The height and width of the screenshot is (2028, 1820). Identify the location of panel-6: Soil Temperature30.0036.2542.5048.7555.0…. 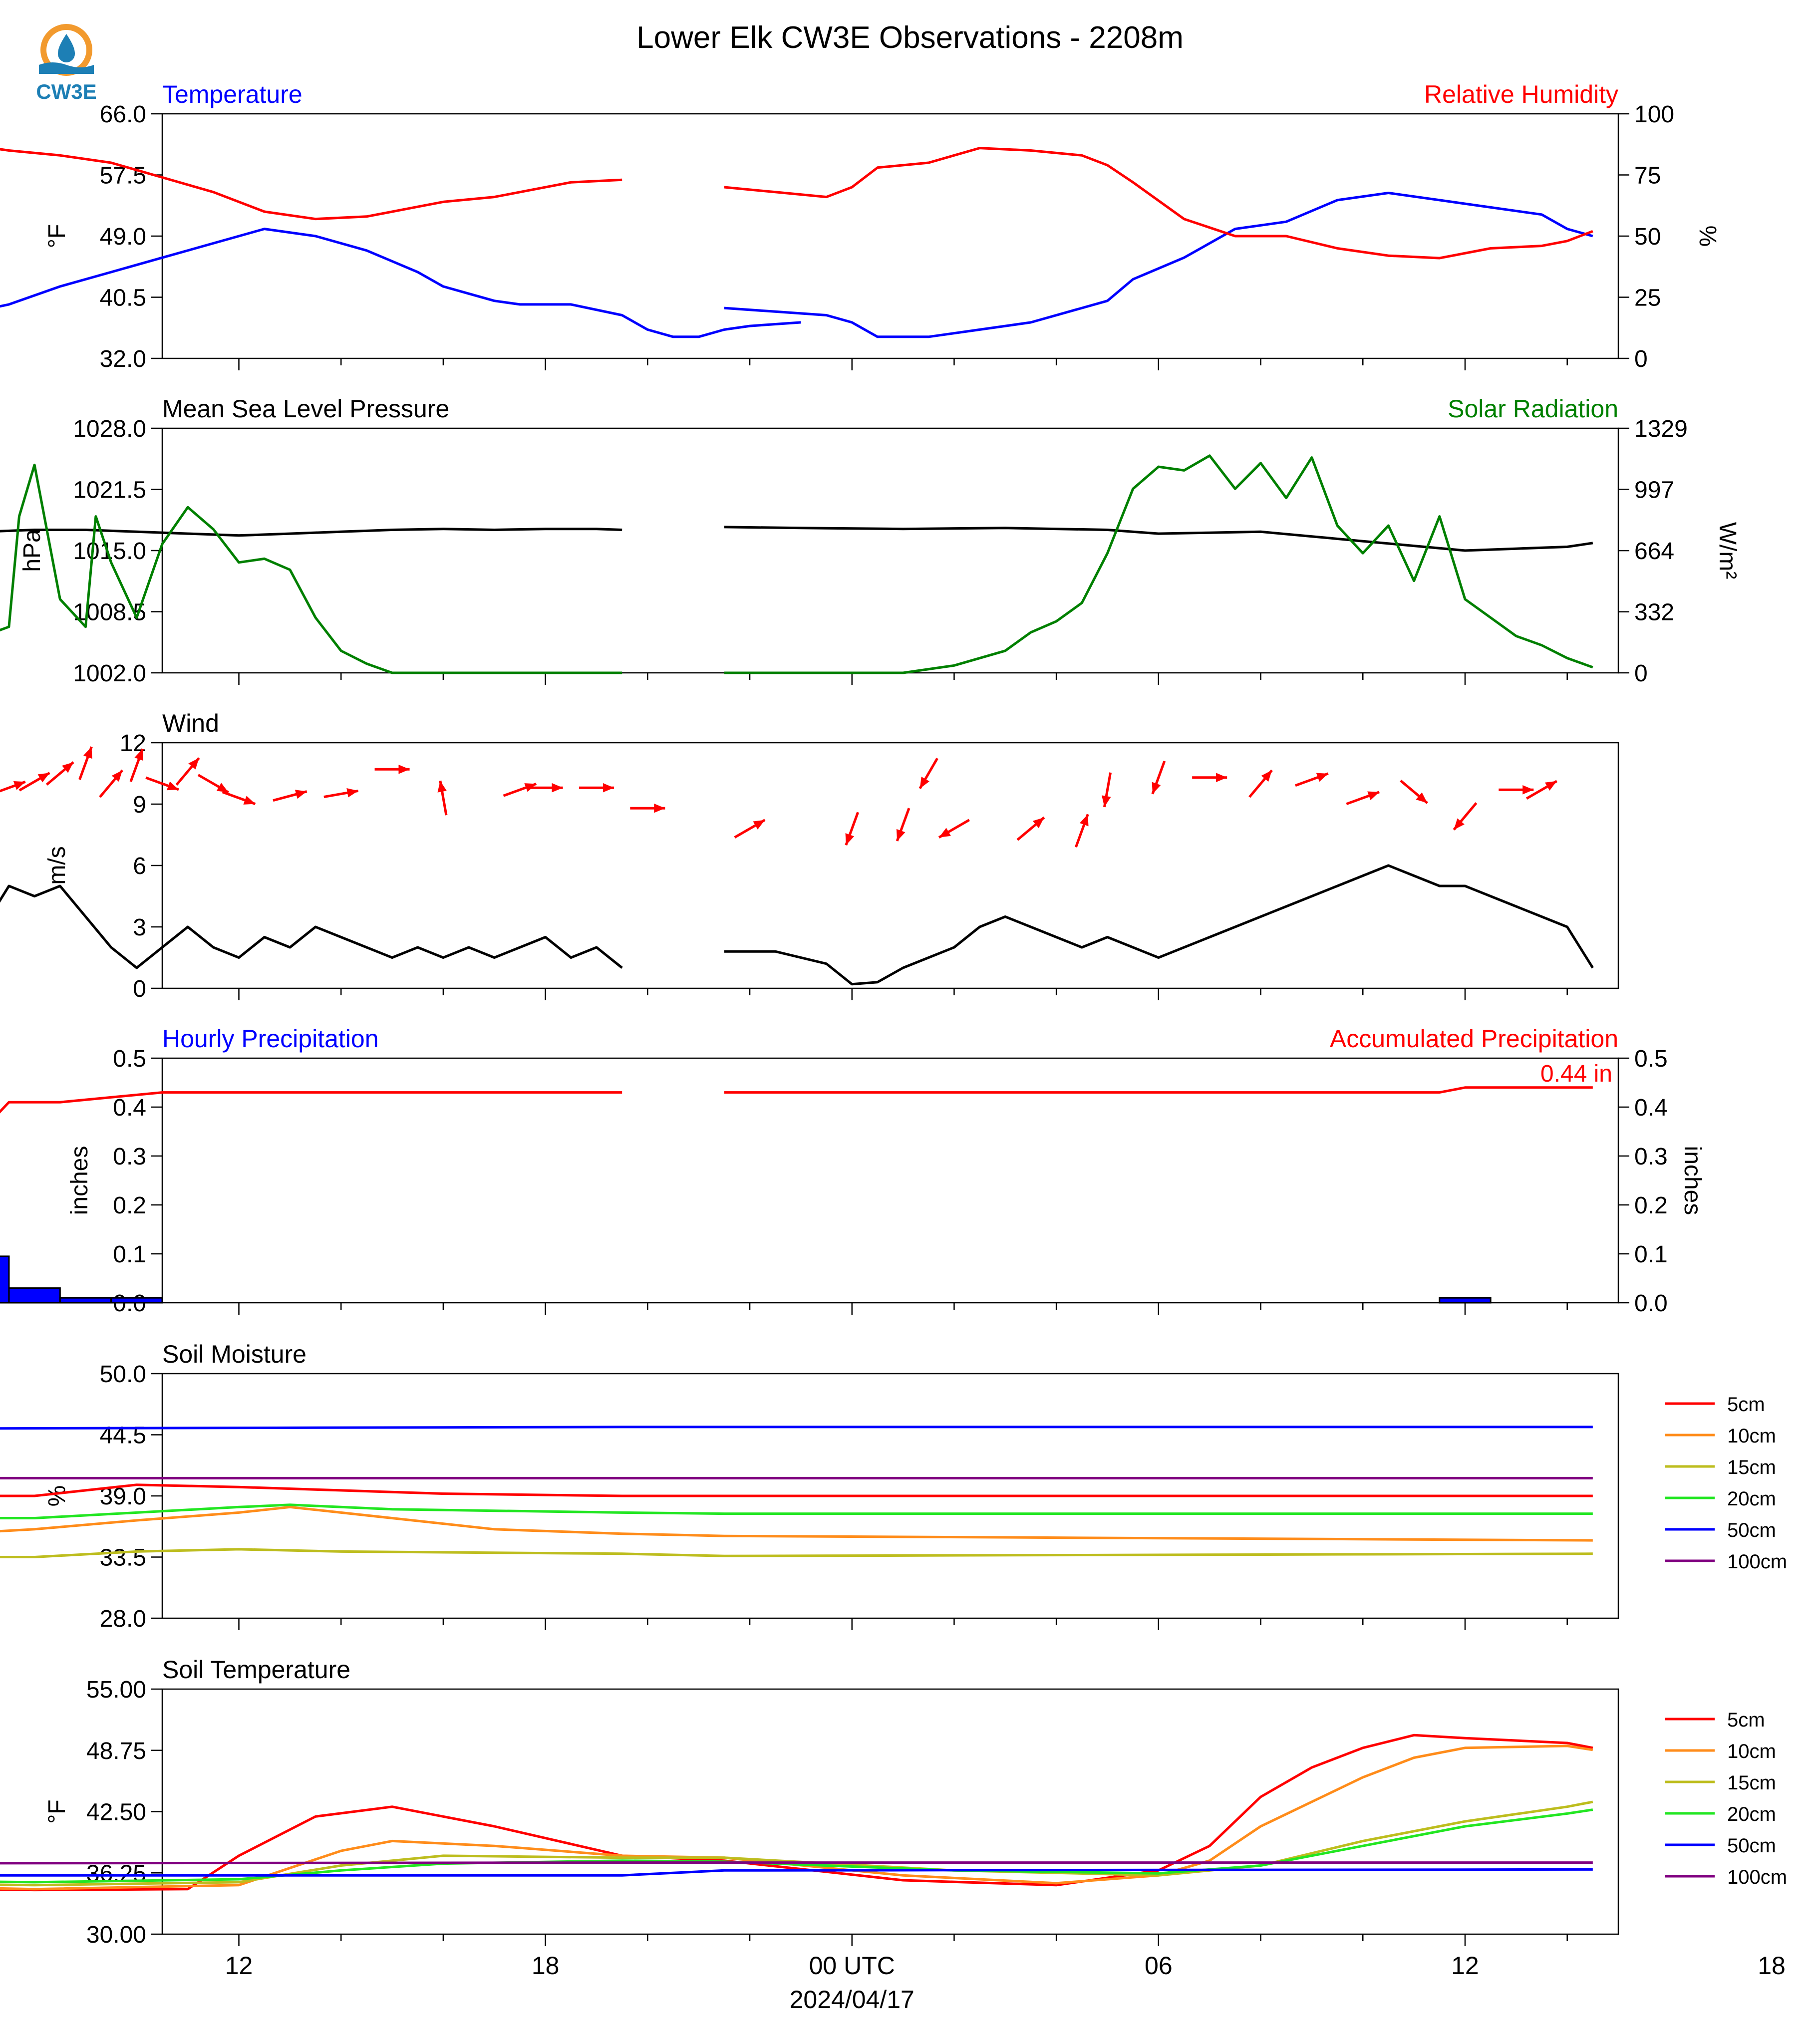
(893, 1802).